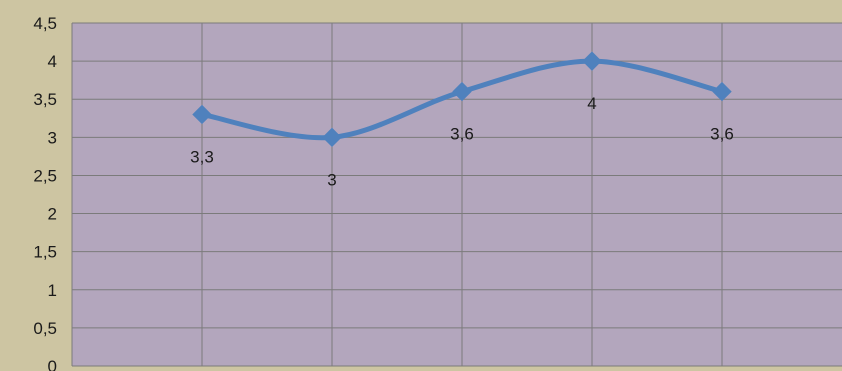 The height and width of the screenshot is (371, 842). I want to click on y-tick-label: 0,5, so click(45, 328).